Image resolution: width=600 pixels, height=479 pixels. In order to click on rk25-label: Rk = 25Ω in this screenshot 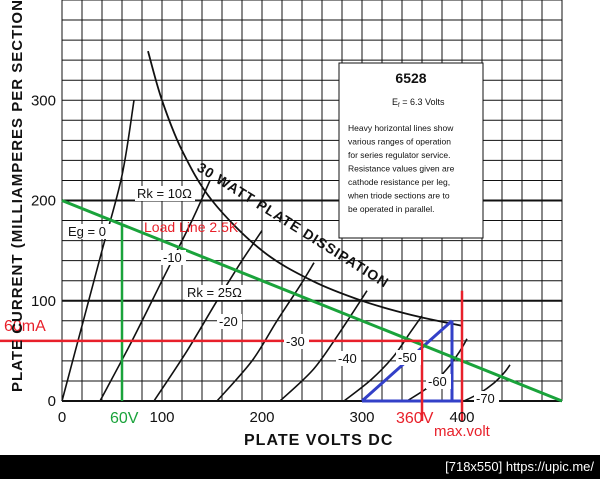, I will do `click(214, 292)`.